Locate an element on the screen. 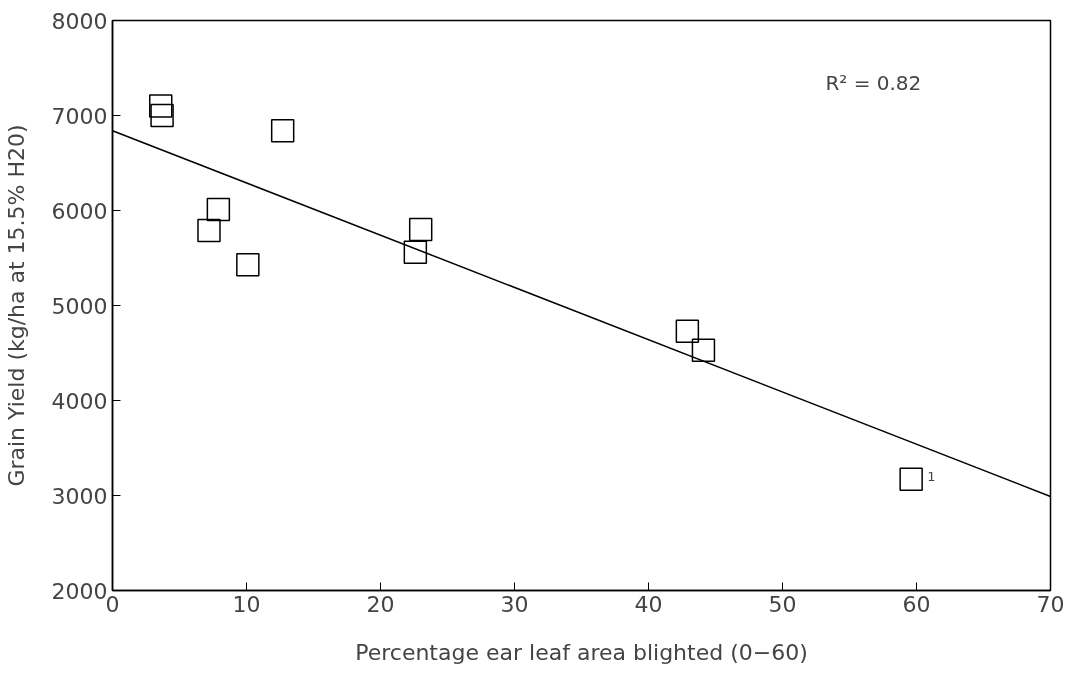  y-tick-label: 2000 is located at coordinates (79, 591).